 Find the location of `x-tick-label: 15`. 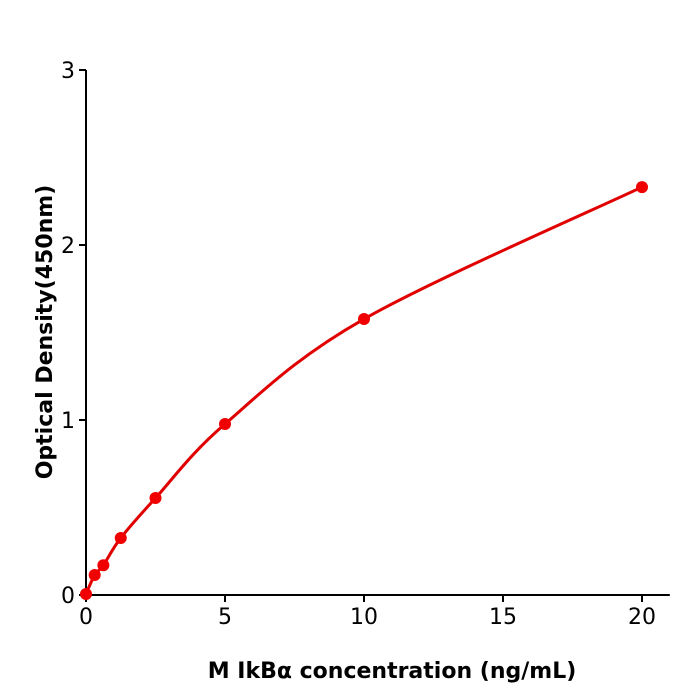

x-tick-label: 15 is located at coordinates (503, 617).